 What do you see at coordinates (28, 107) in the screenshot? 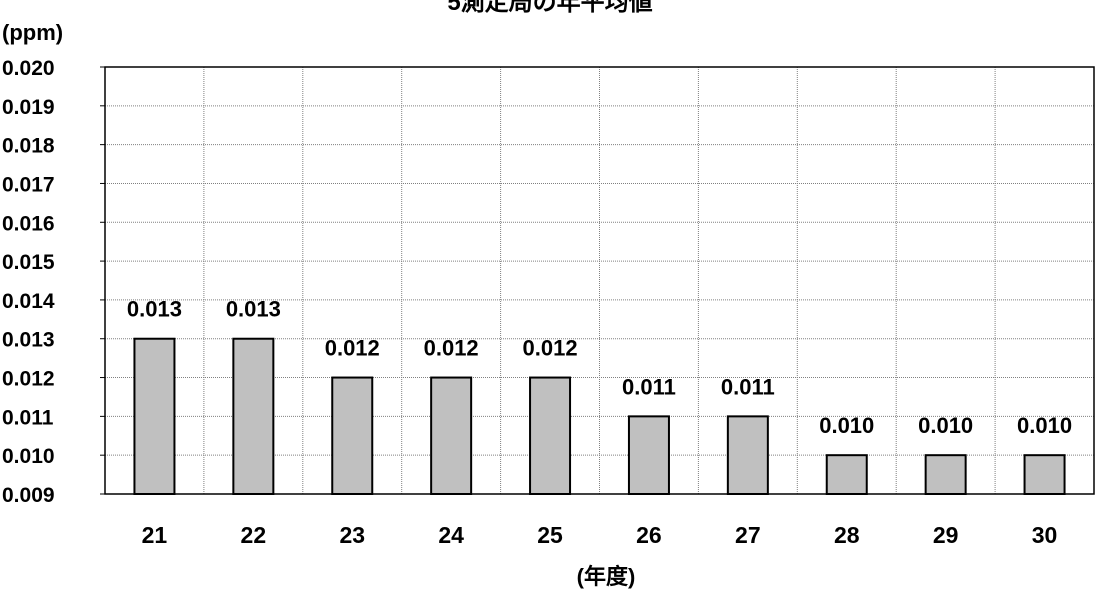
I see `y-tick-label: 0.019` at bounding box center [28, 107].